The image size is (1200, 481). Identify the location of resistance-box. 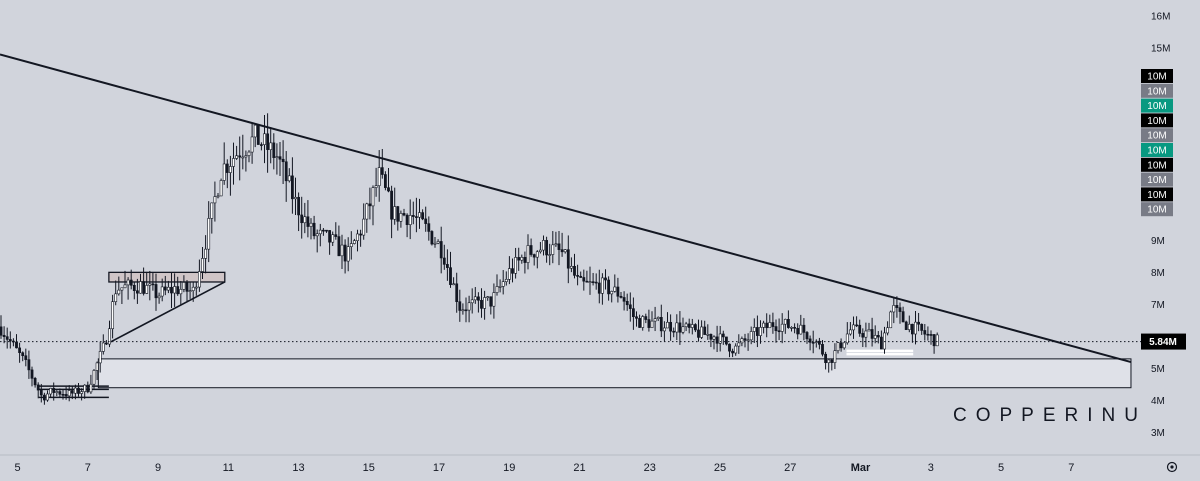
(167, 277).